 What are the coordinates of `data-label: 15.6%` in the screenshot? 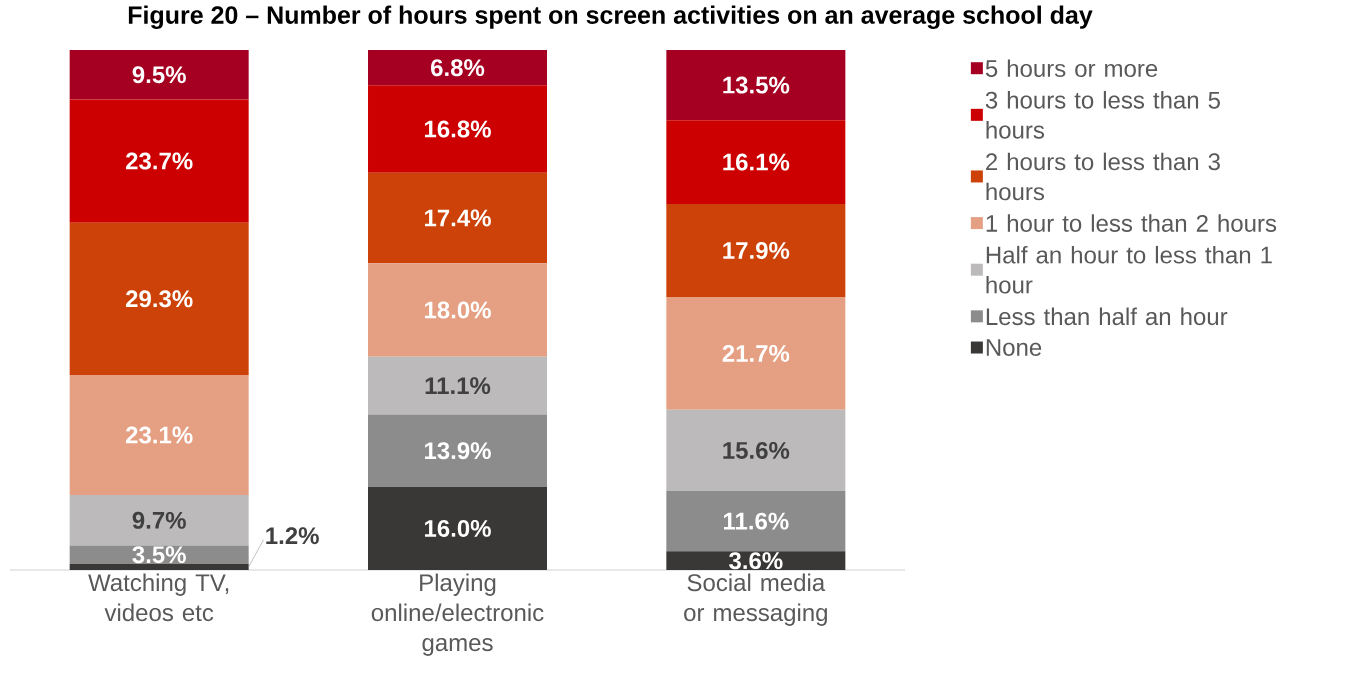 It's located at (756, 450).